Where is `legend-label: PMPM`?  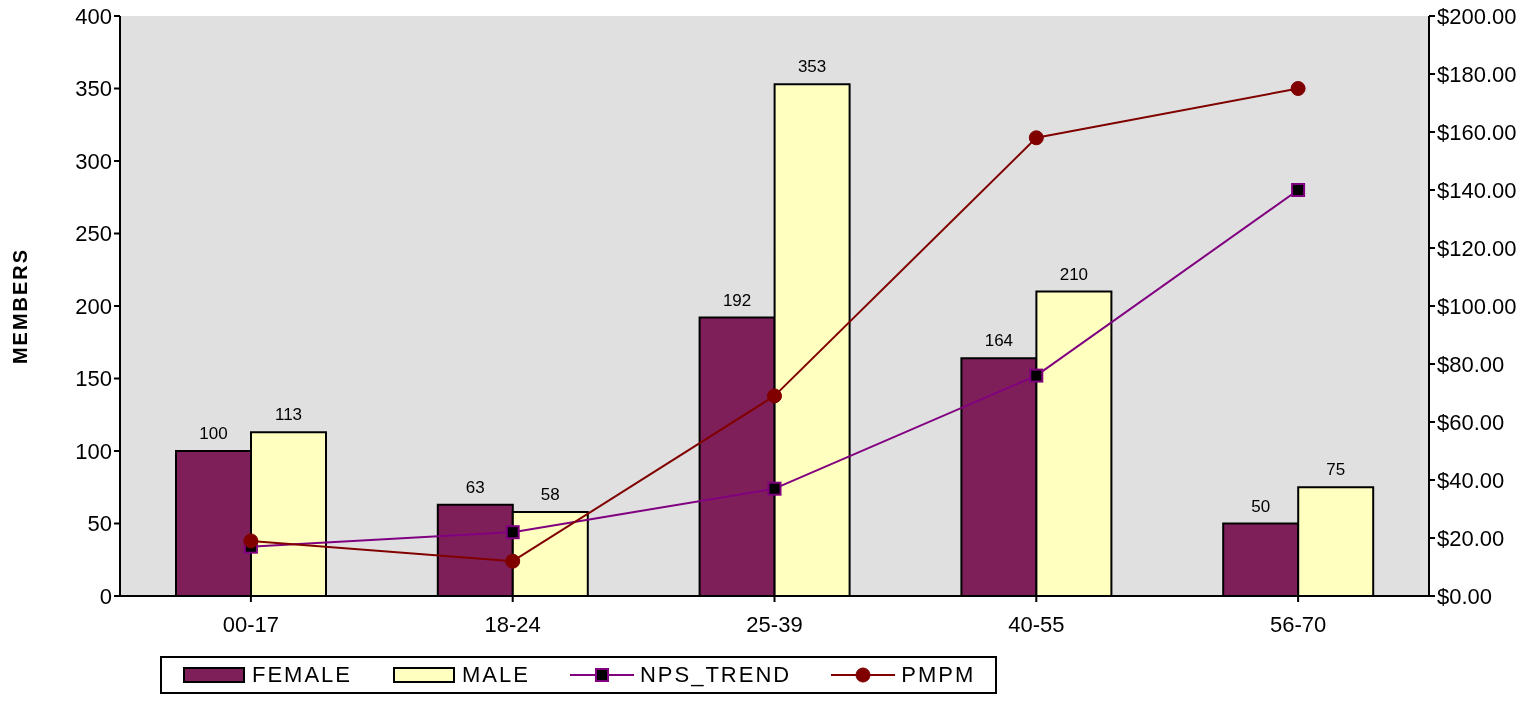
legend-label: PMPM is located at coordinates (938, 675).